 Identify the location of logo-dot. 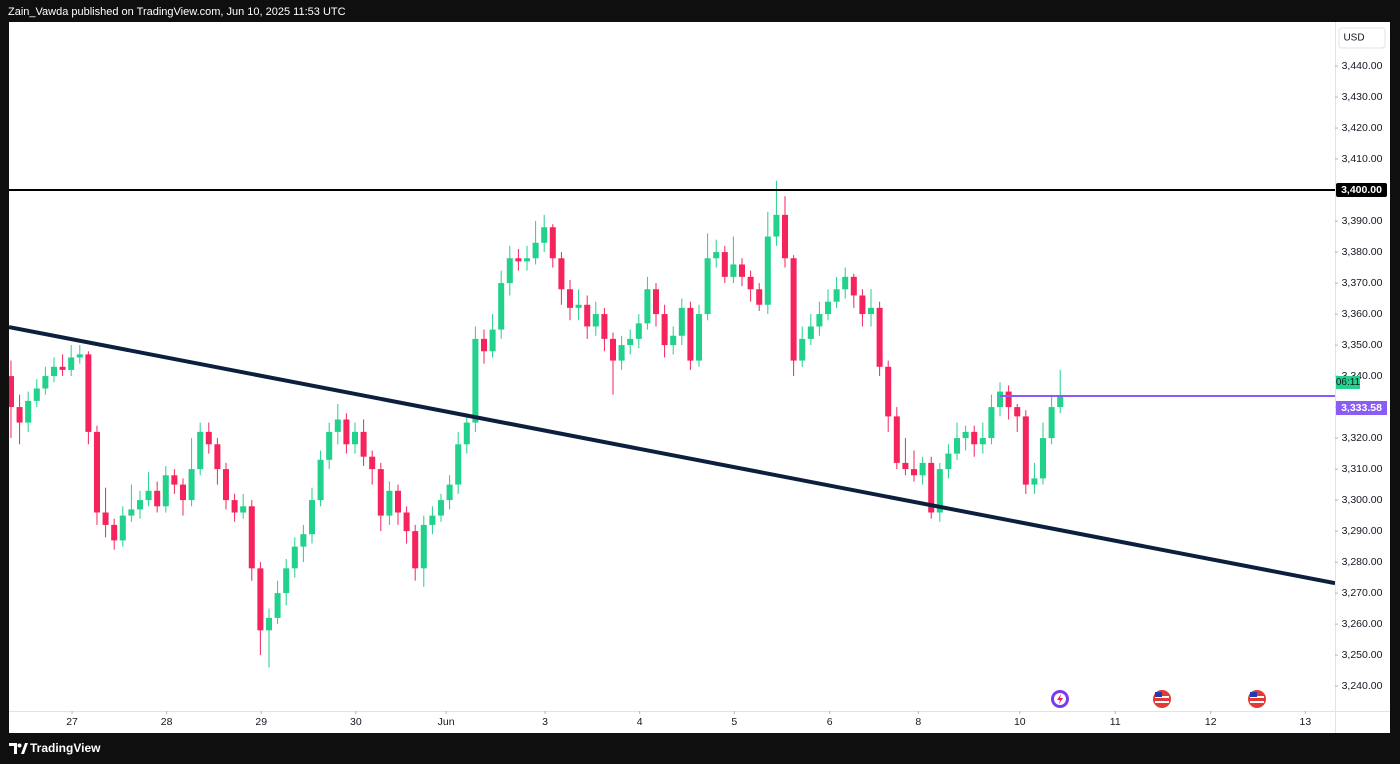
(19, 745).